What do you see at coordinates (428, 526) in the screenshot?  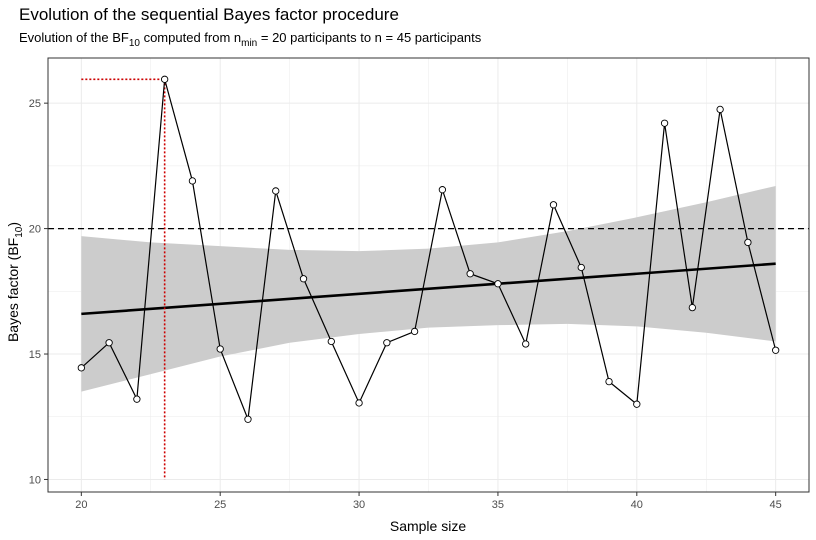 I see `x-axis-label: Sample size` at bounding box center [428, 526].